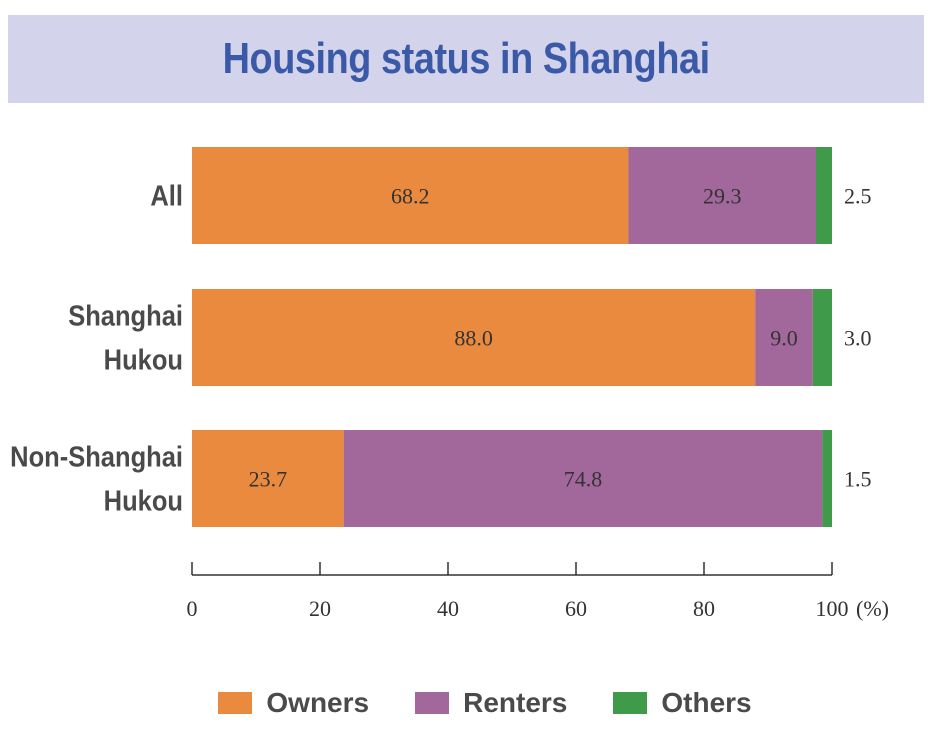 This screenshot has width=940, height=749. What do you see at coordinates (125, 337) in the screenshot?
I see `category-label: Shanghai Hukou` at bounding box center [125, 337].